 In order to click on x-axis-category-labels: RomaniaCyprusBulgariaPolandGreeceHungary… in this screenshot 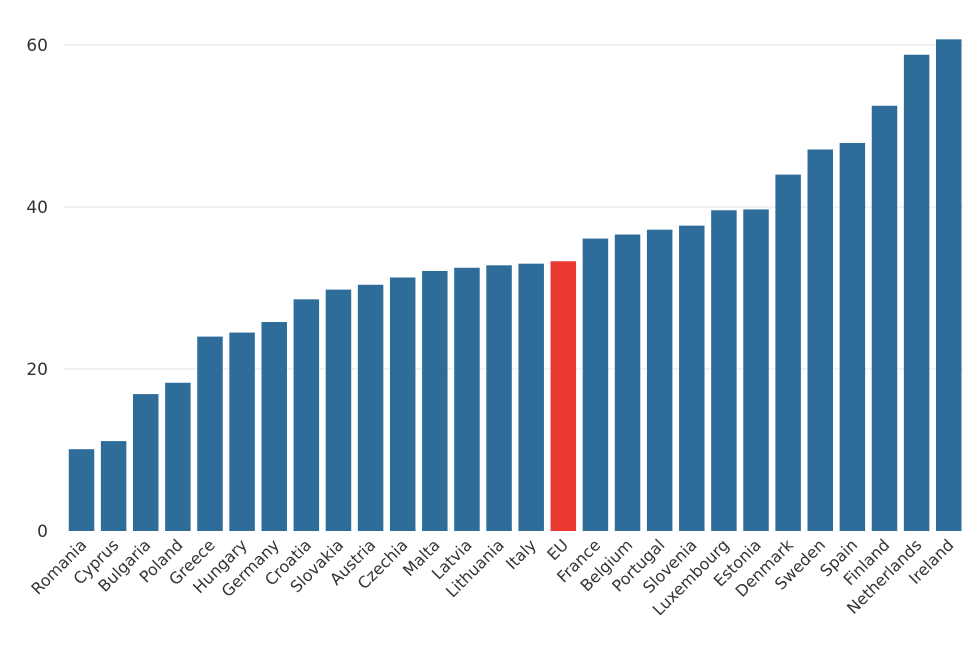, I will do `click(492, 577)`.